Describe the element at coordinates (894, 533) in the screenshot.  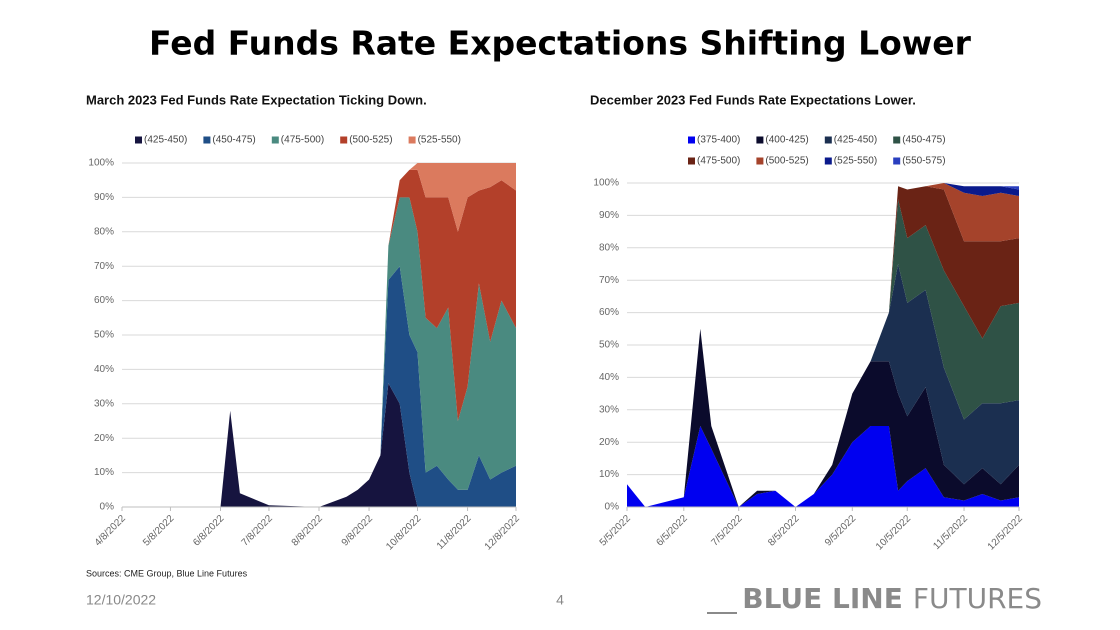
I see `x-tick-label: 10/5/2022` at that location.